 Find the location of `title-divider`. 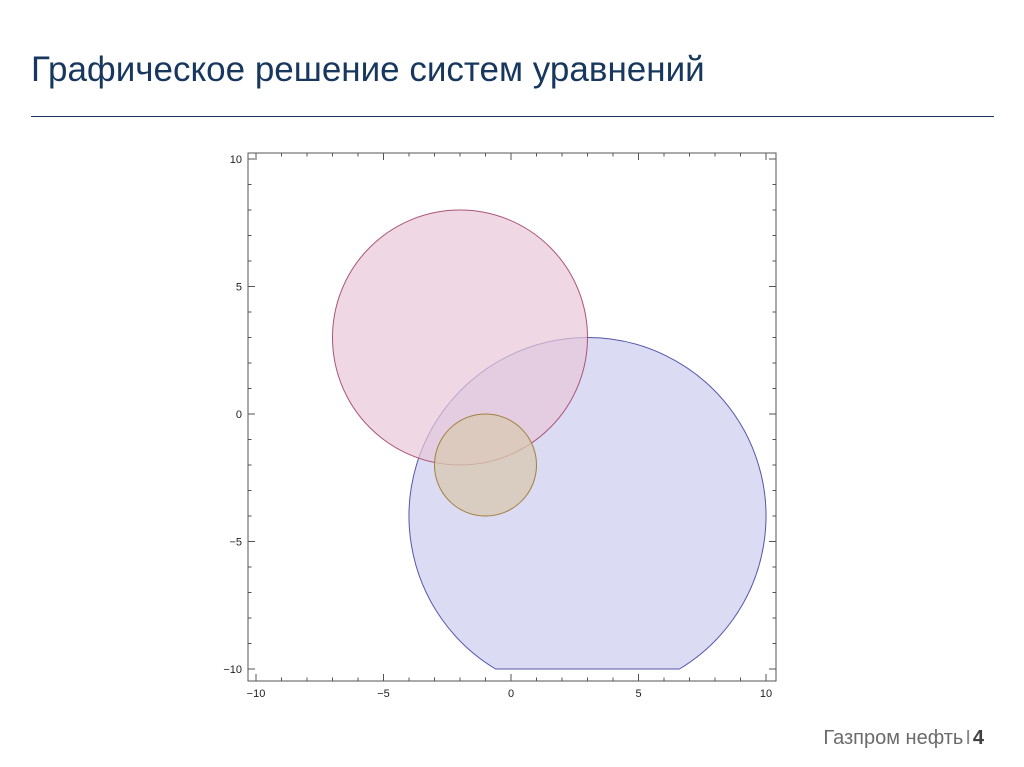

title-divider is located at coordinates (512, 116).